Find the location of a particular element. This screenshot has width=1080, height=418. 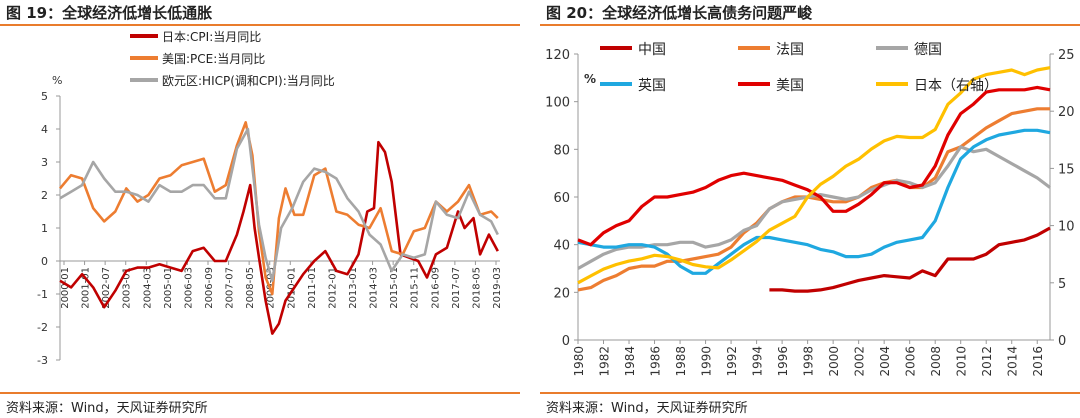

legend-label-2: 欧元区:HICP(调和CPI):当月同比 is located at coordinates (248, 81).